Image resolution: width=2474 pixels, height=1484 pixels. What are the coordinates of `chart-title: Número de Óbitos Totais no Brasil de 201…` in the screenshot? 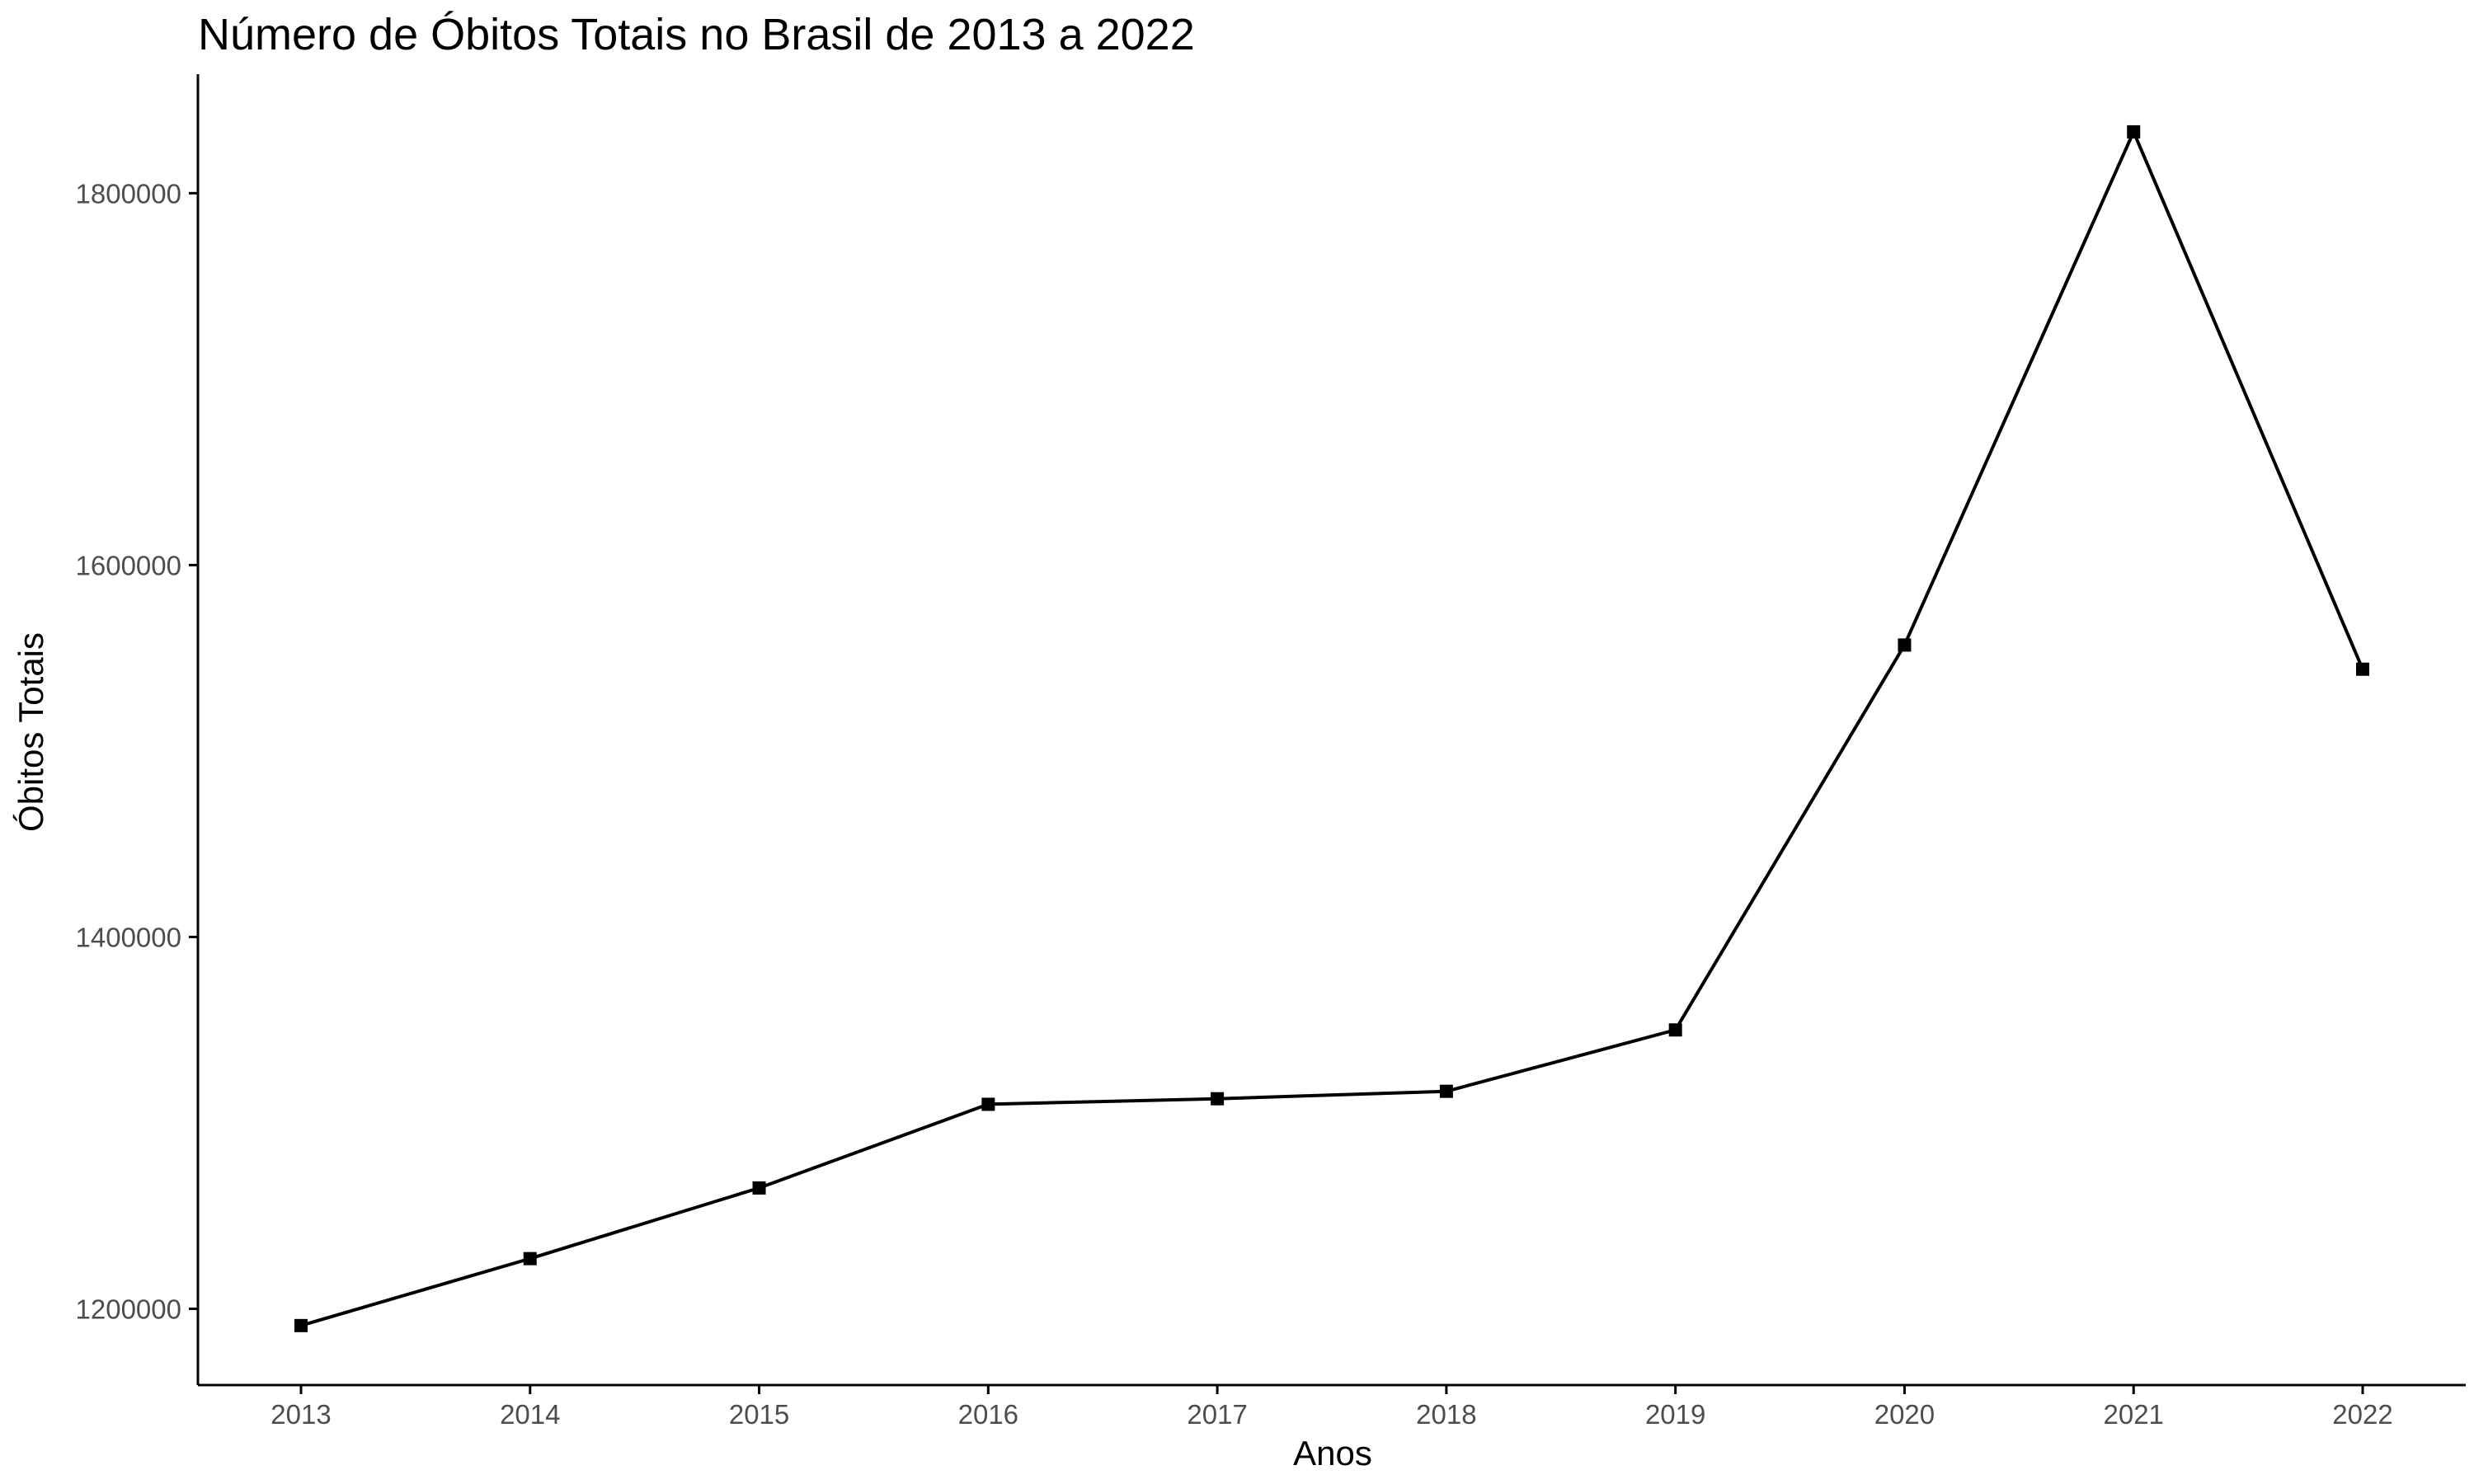 It's located at (696, 34).